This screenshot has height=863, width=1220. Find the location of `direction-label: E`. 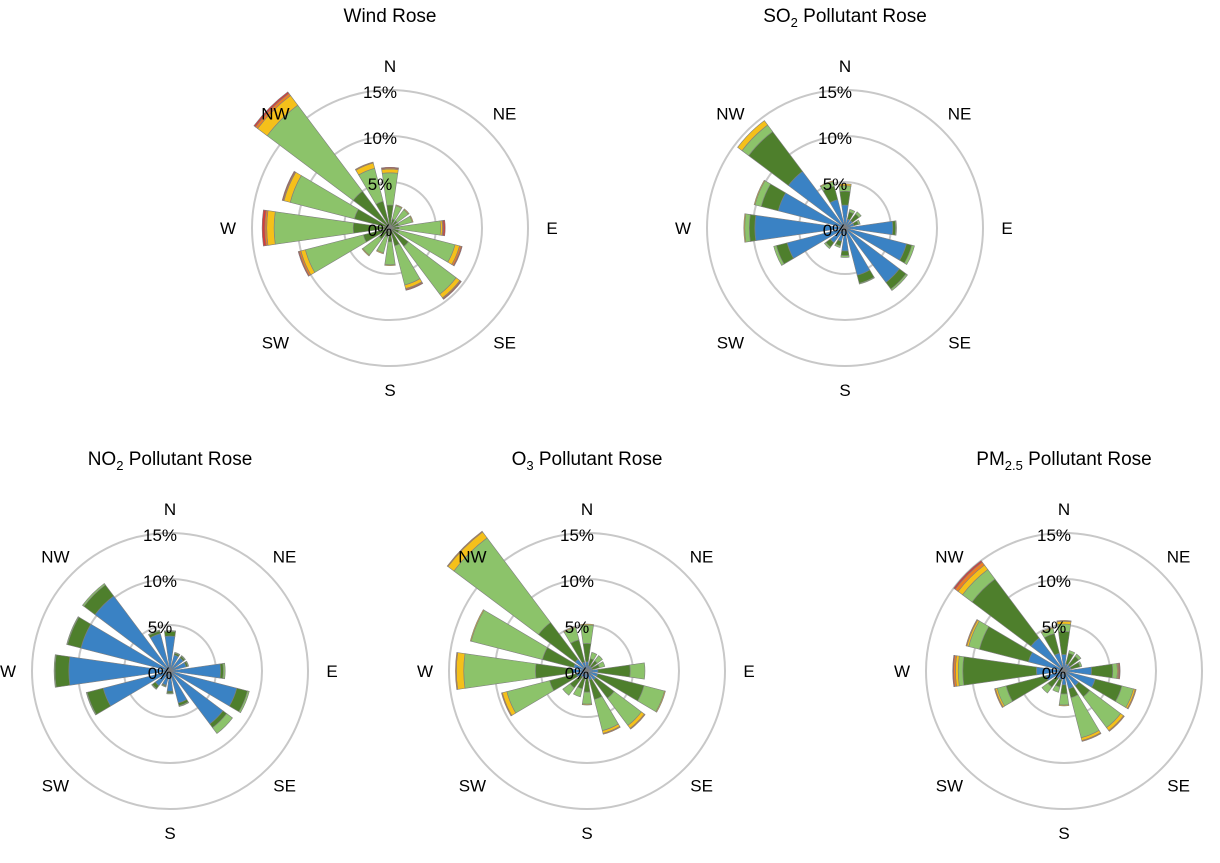

direction-label: E is located at coordinates (331, 671).